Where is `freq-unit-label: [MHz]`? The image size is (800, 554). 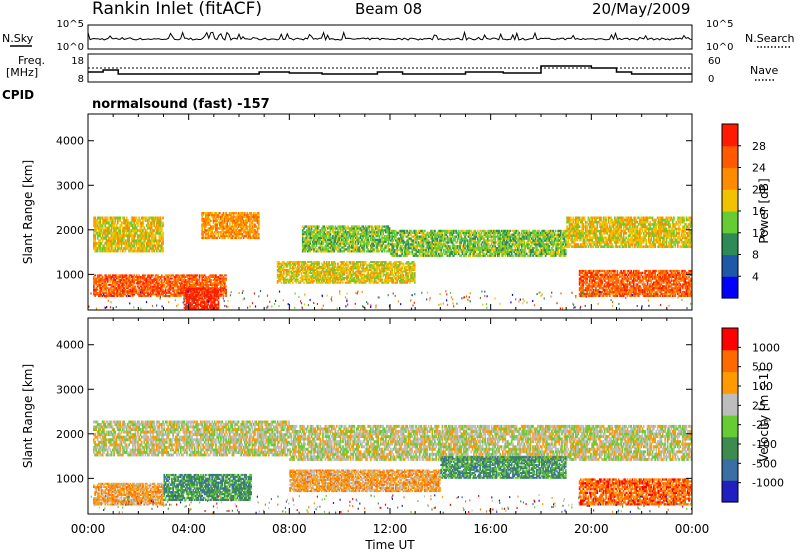
freq-unit-label: [MHz] is located at coordinates (22, 72).